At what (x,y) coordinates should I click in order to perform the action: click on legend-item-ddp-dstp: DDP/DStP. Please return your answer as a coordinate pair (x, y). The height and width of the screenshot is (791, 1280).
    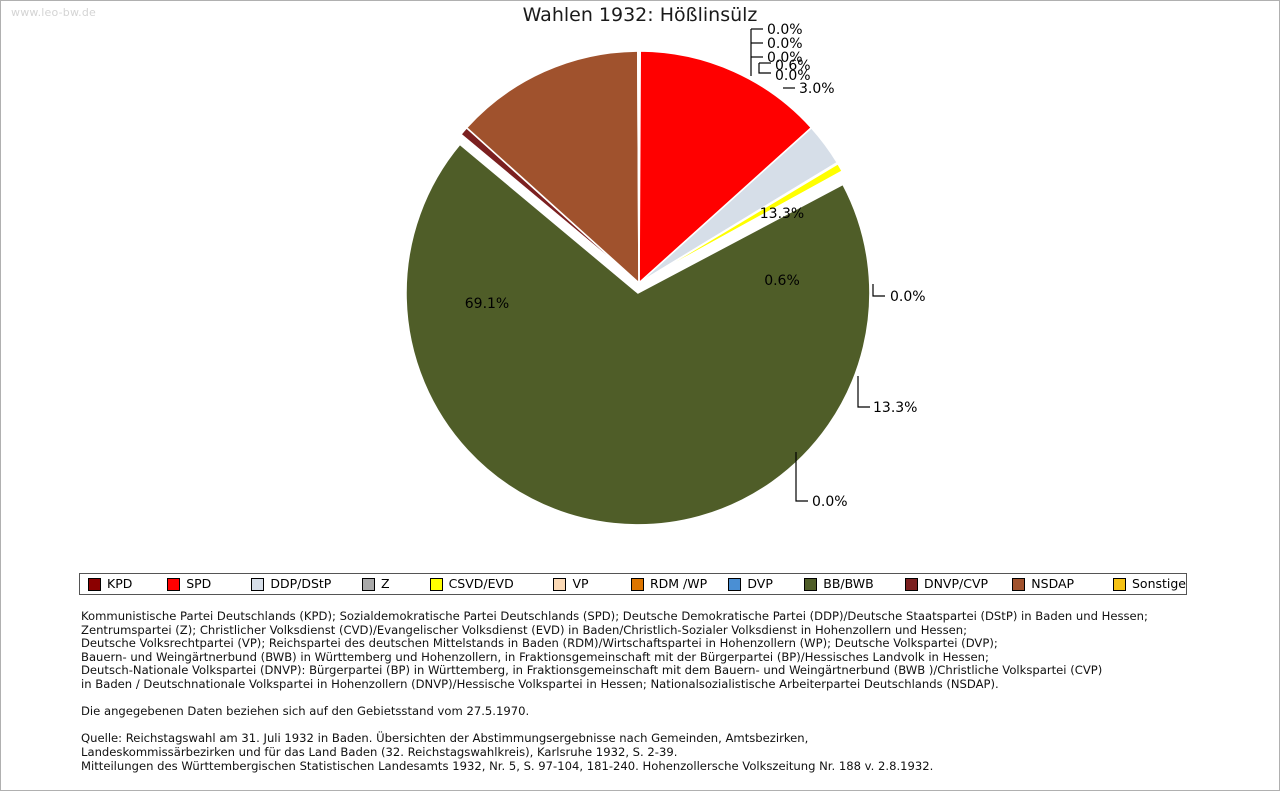
    Looking at the image, I should click on (298, 584).